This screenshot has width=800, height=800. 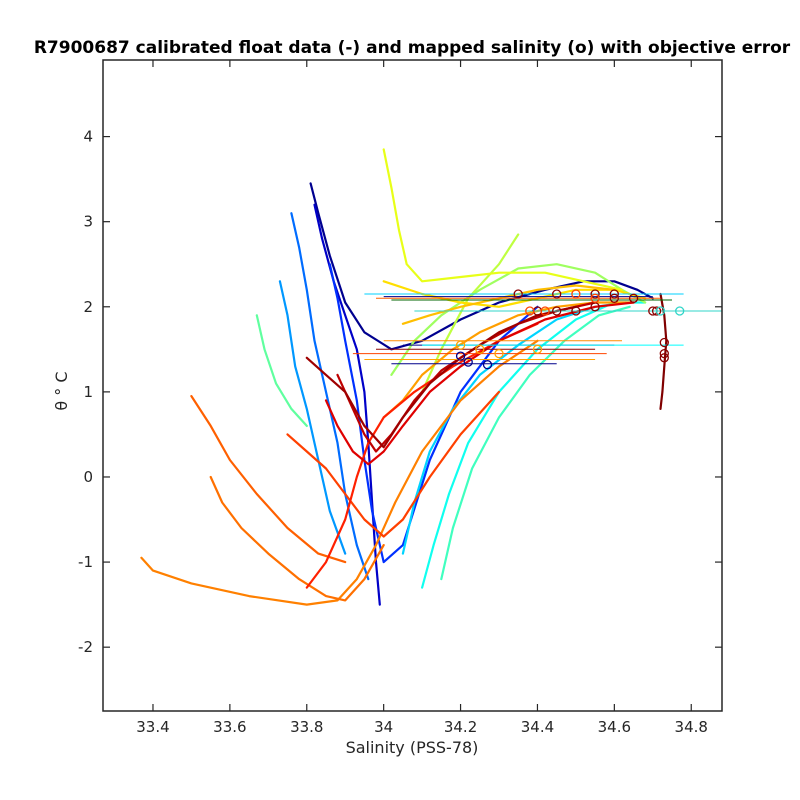 What do you see at coordinates (614, 727) in the screenshot?
I see `x-tick-label: 34.6` at bounding box center [614, 727].